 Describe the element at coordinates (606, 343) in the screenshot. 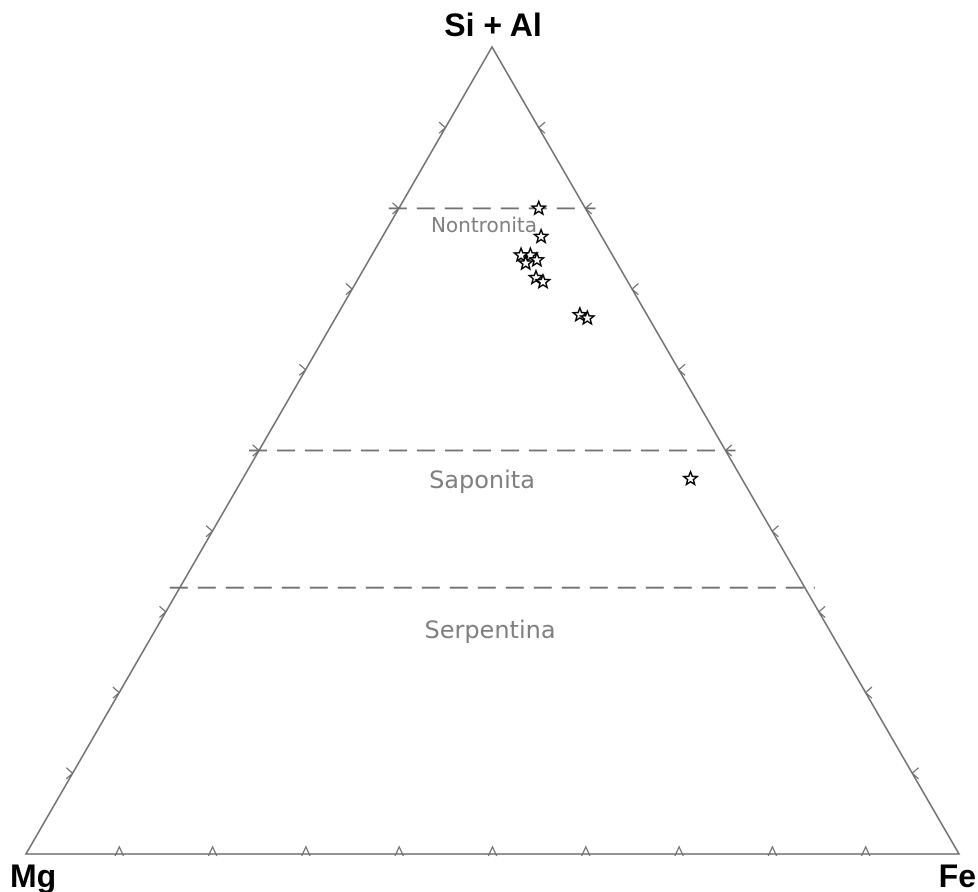

I see `data-points` at that location.